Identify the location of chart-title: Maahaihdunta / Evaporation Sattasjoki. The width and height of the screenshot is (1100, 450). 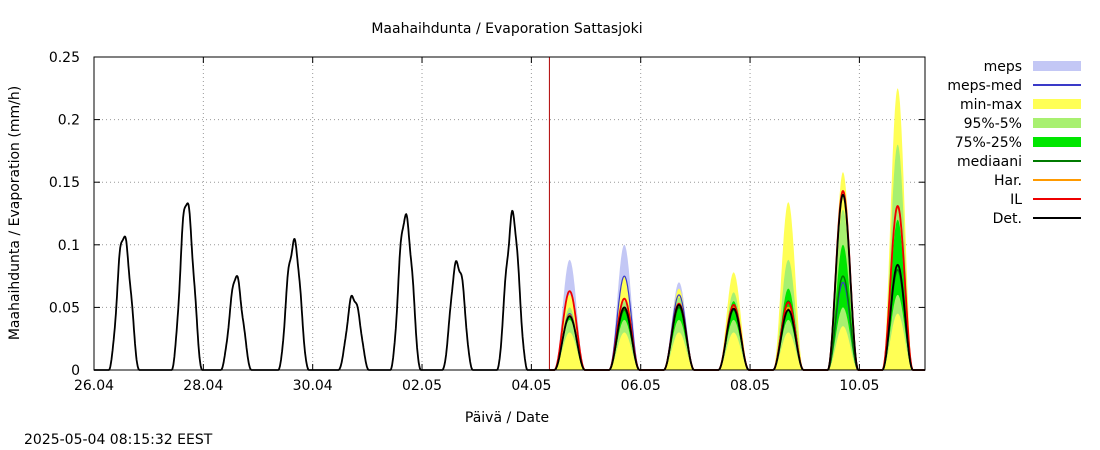
(506, 29).